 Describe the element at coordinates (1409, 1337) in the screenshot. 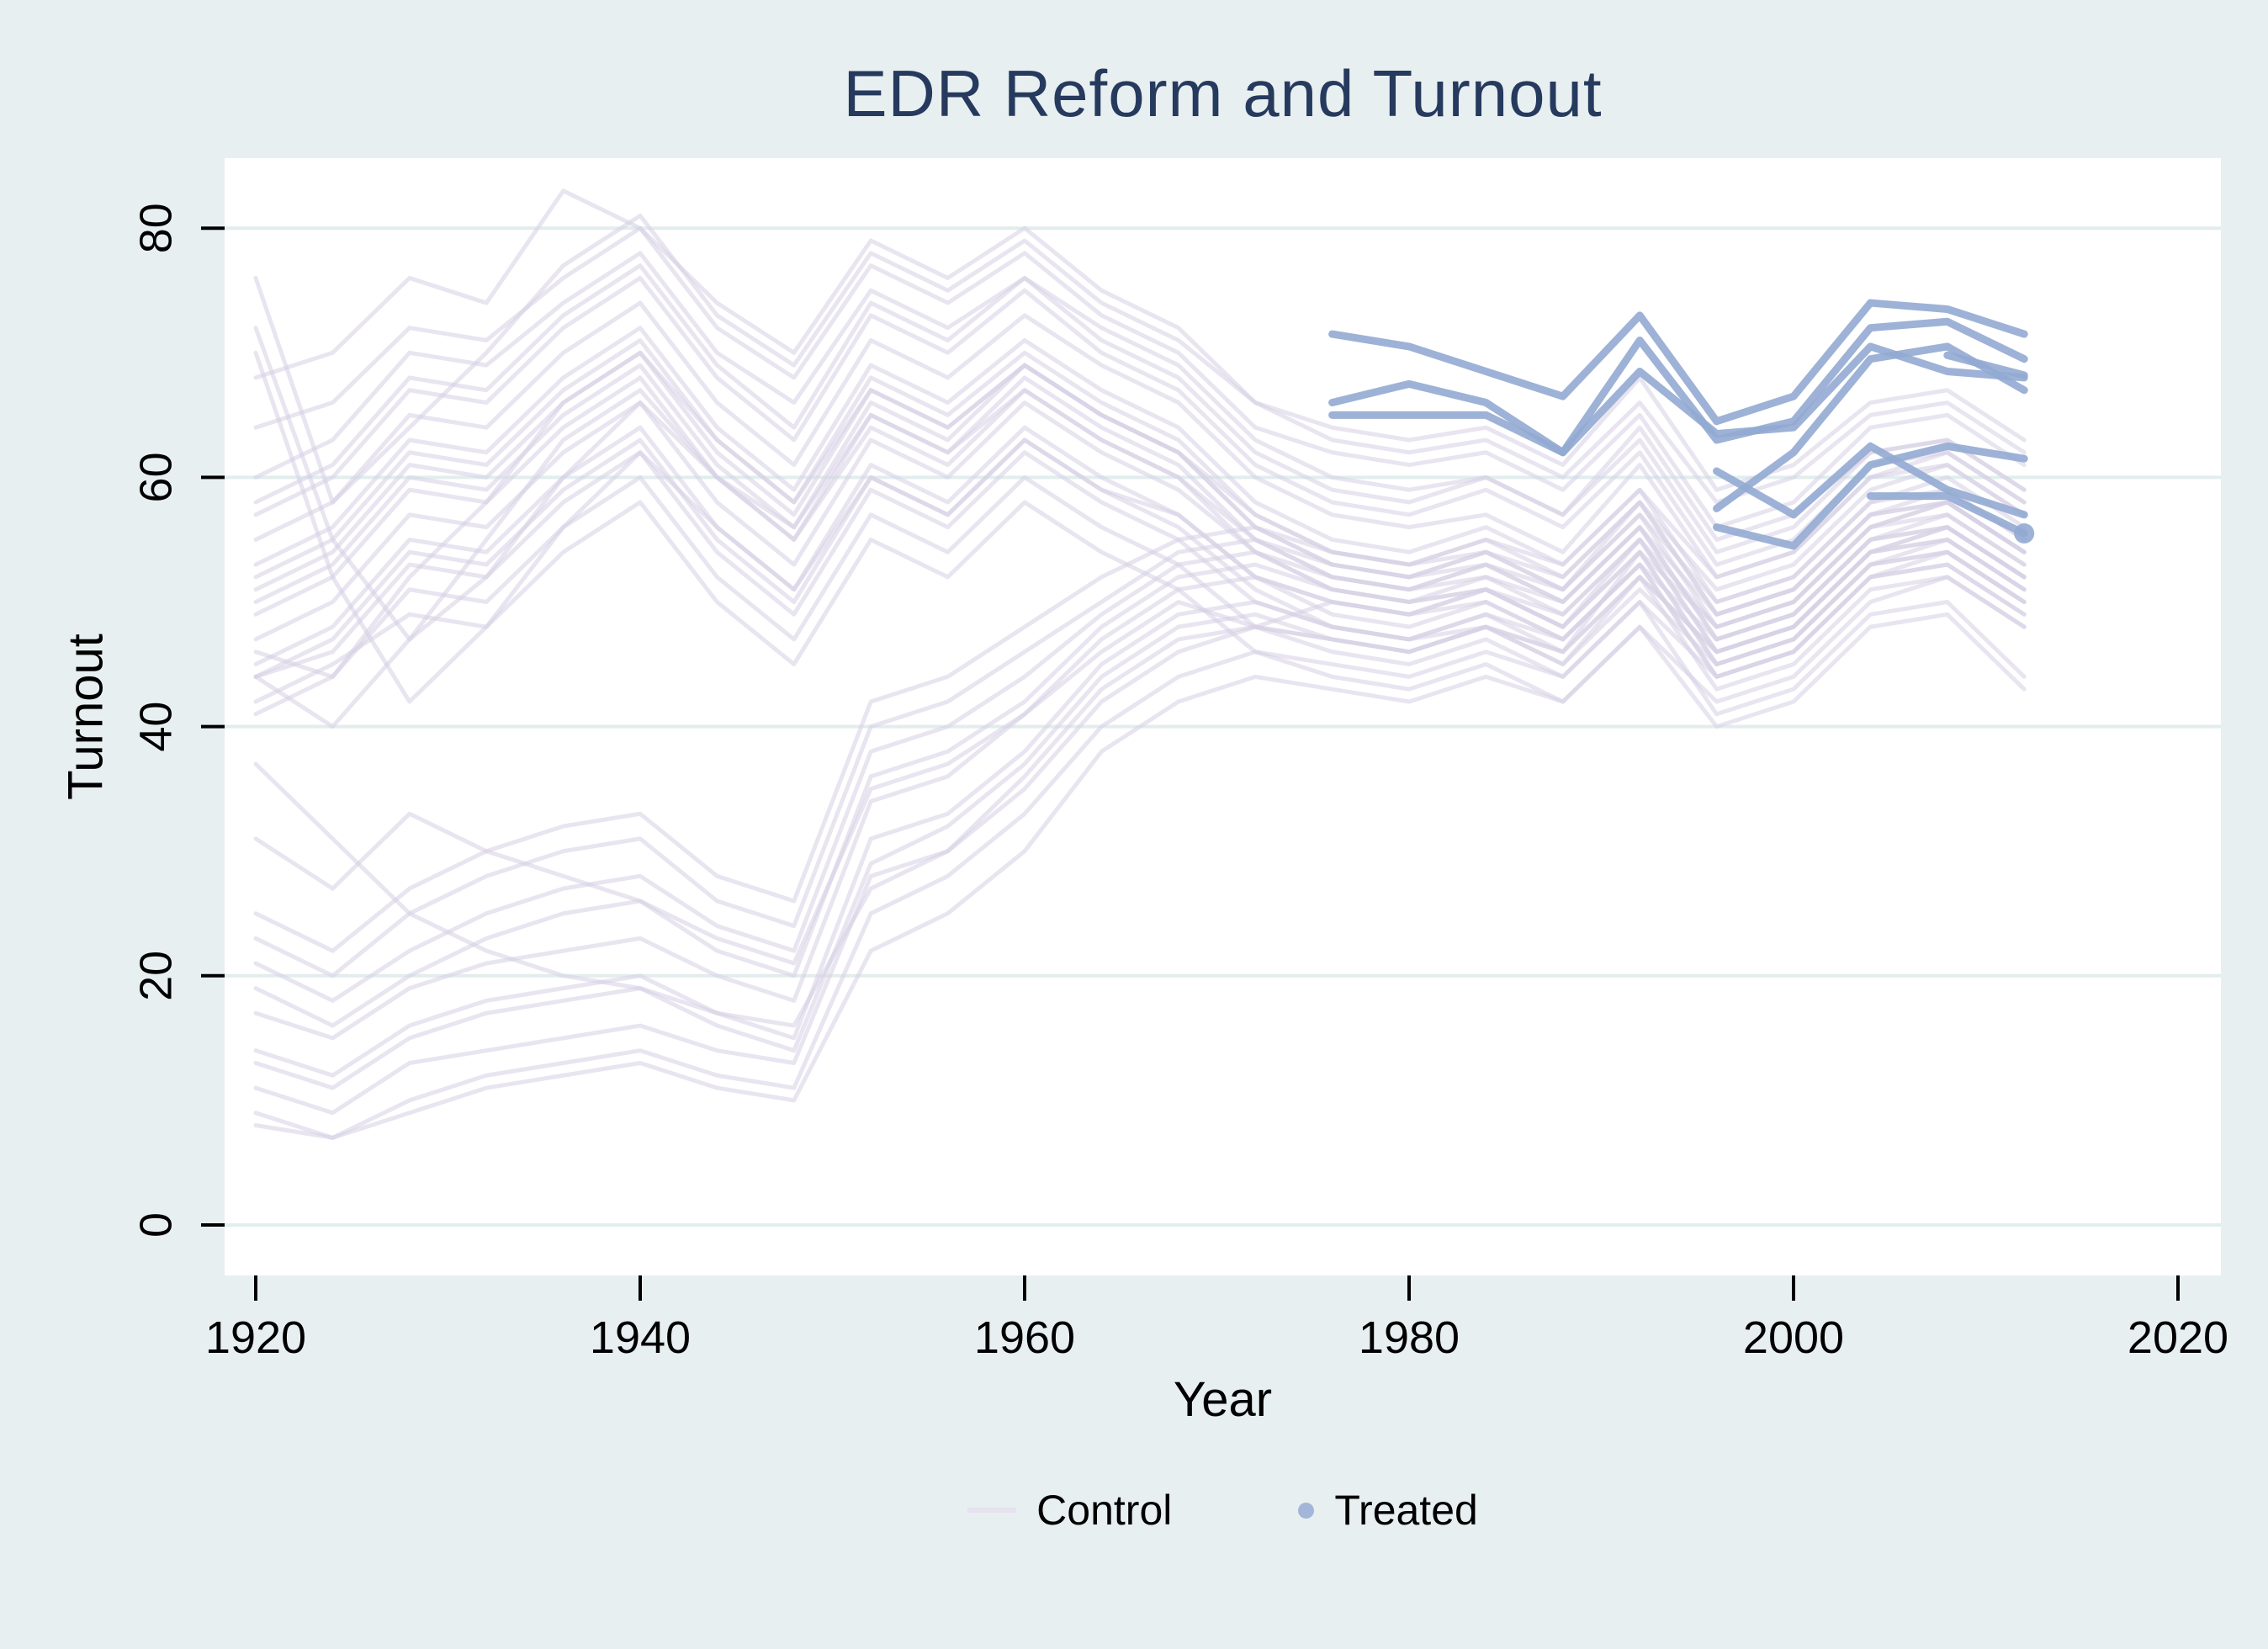

I see `x-tick-label: 1980` at that location.